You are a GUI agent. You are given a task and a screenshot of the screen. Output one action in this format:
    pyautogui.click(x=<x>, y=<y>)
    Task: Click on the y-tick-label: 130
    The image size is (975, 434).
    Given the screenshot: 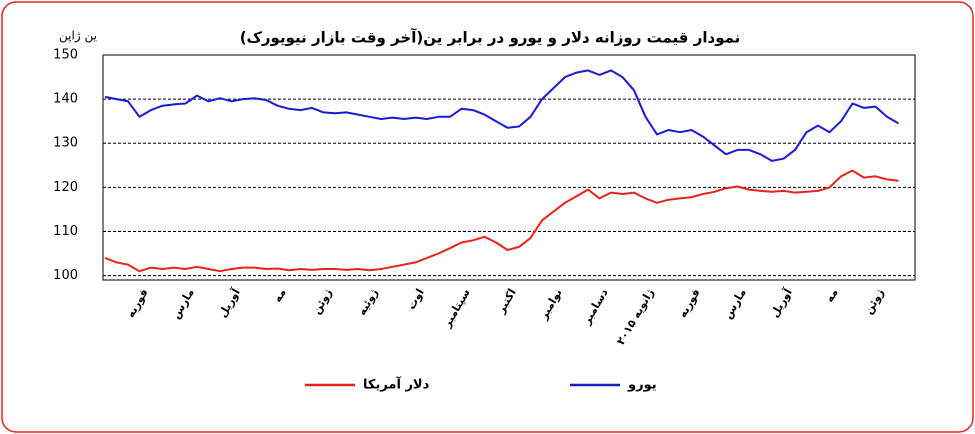 What is the action you would take?
    pyautogui.click(x=65, y=143)
    